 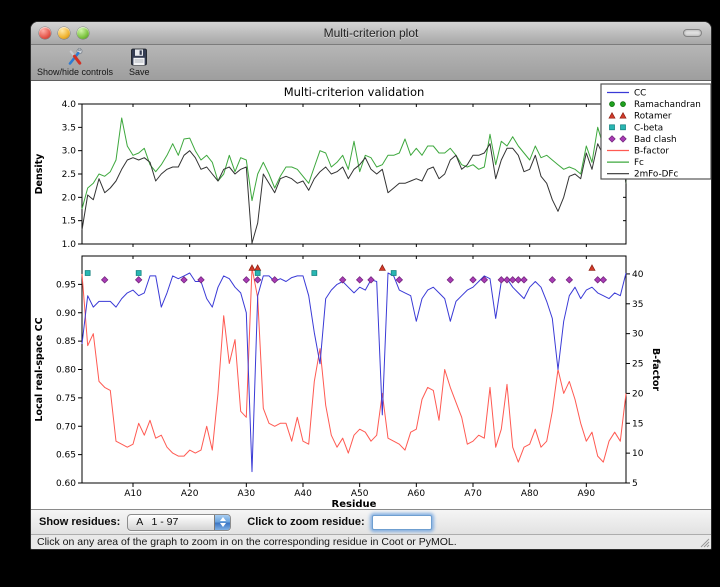 I want to click on legend-label: Fc, so click(x=639, y=163).